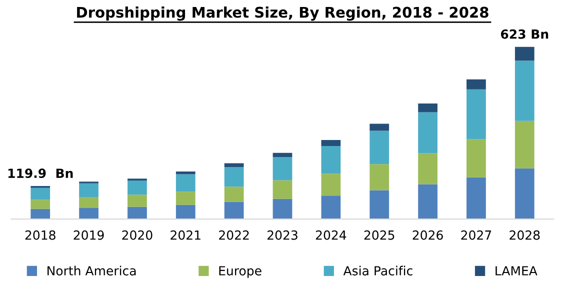  What do you see at coordinates (89, 235) in the screenshot?
I see `x-tick-label: 2019` at bounding box center [89, 235].